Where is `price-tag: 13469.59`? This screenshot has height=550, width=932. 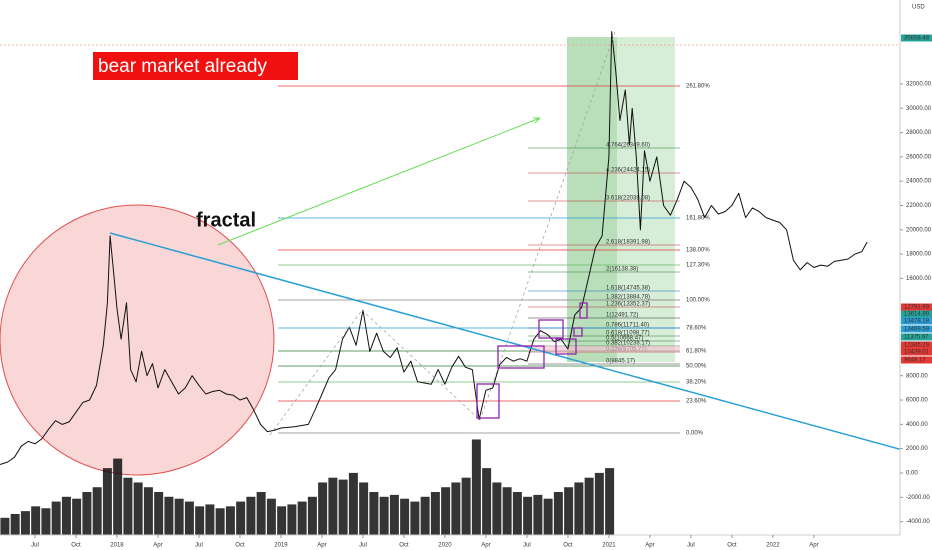 price-tag: 13469.59 is located at coordinates (917, 330).